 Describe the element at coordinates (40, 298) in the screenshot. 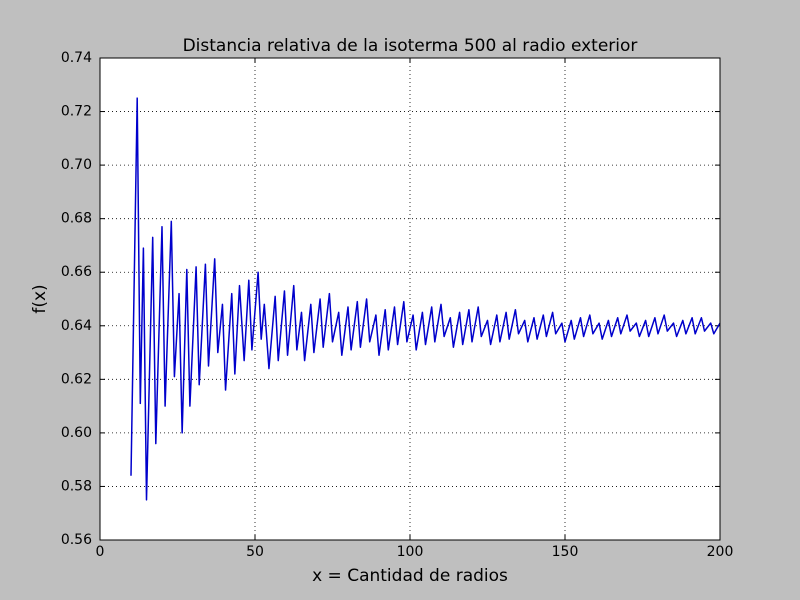

I see `y-axis-label: f(x)` at that location.